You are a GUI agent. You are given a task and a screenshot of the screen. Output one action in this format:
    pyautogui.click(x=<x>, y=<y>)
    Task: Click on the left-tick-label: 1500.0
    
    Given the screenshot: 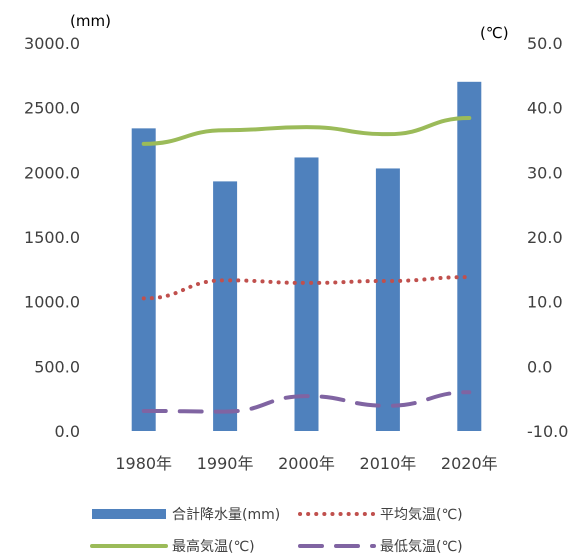 What is the action you would take?
    pyautogui.click(x=52, y=237)
    